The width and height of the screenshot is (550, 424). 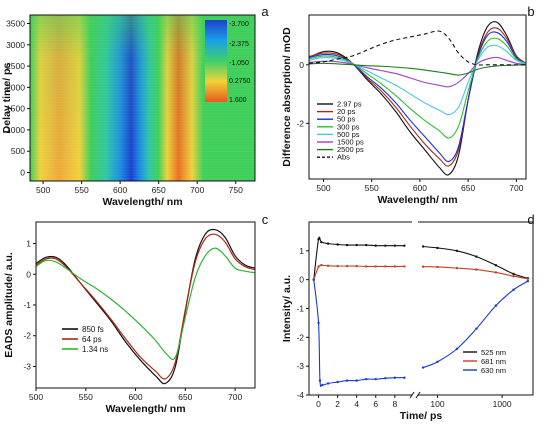 What do you see at coordinates (493, 361) in the screenshot?
I see `kinetics-legend-label: 681 nm` at bounding box center [493, 361].